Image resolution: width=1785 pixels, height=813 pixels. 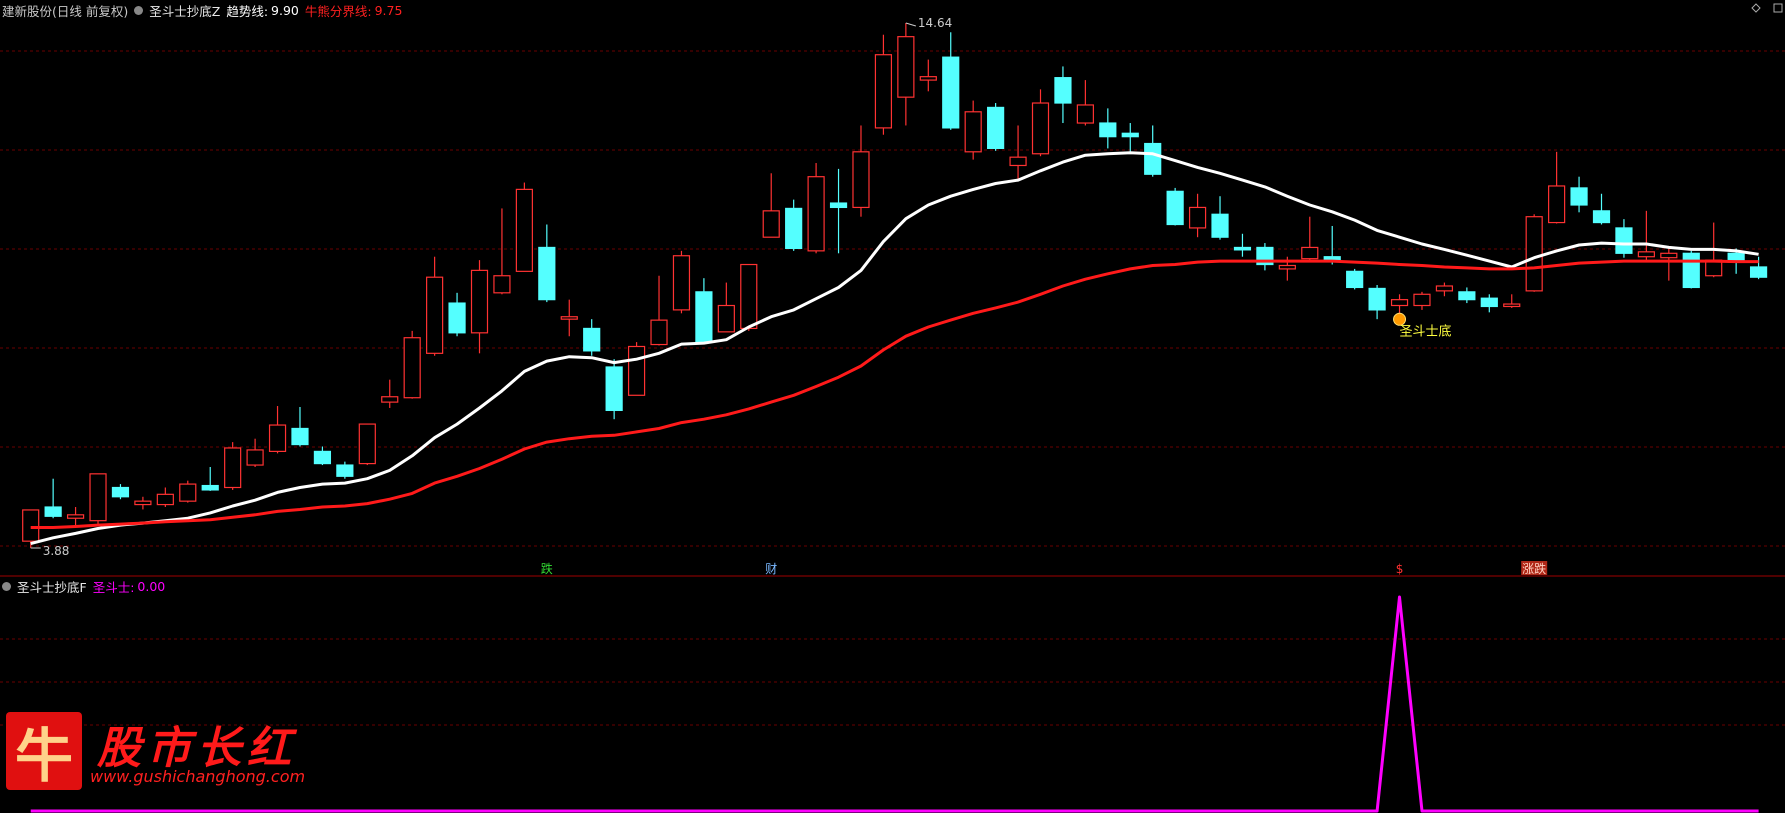 I want to click on price-arrow, so click(x=911, y=24).